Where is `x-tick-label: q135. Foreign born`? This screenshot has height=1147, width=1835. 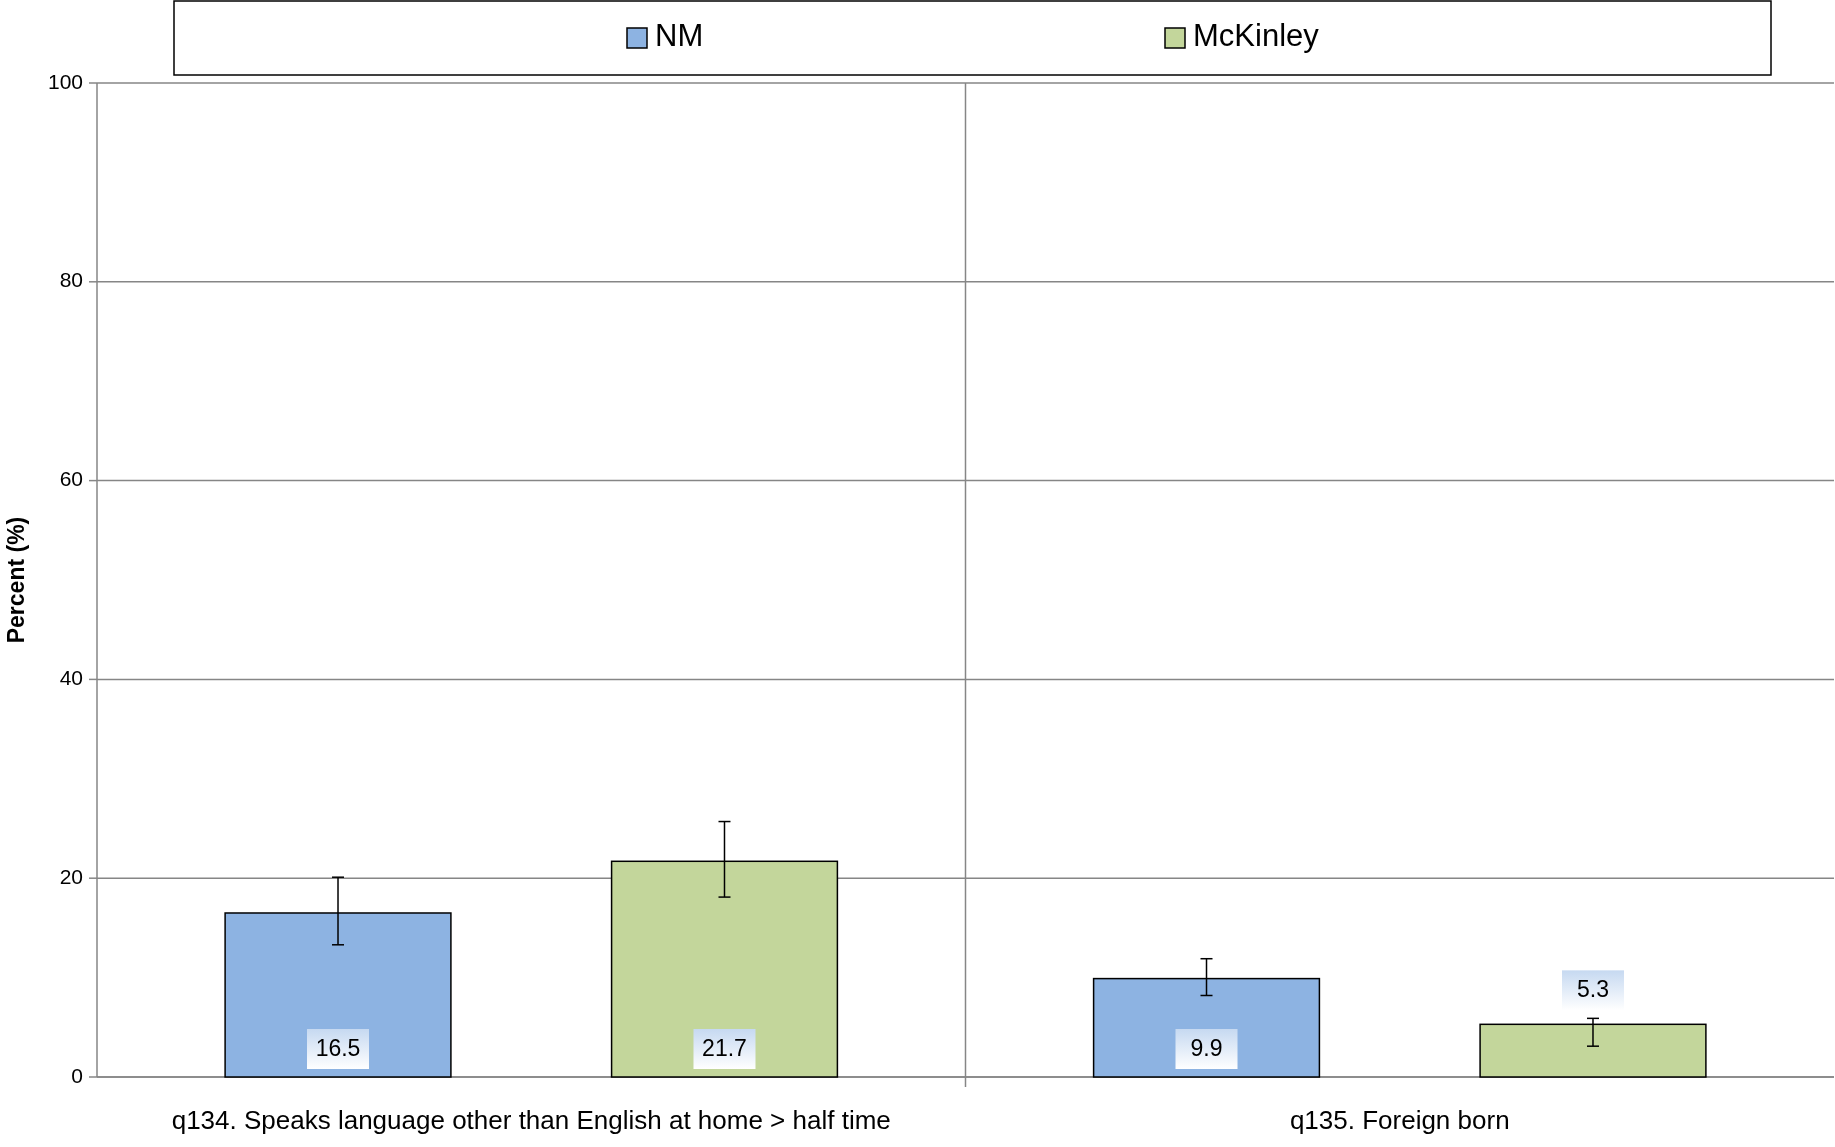 x-tick-label: q135. Foreign born is located at coordinates (1399, 1120).